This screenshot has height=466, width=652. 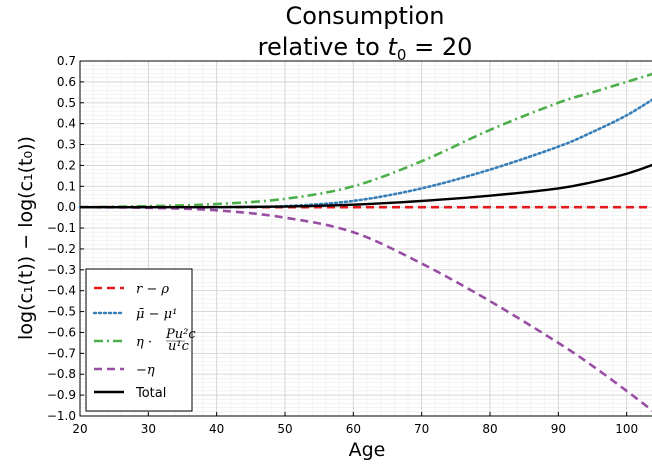 I want to click on x-tick-label: 60, so click(x=353, y=429).